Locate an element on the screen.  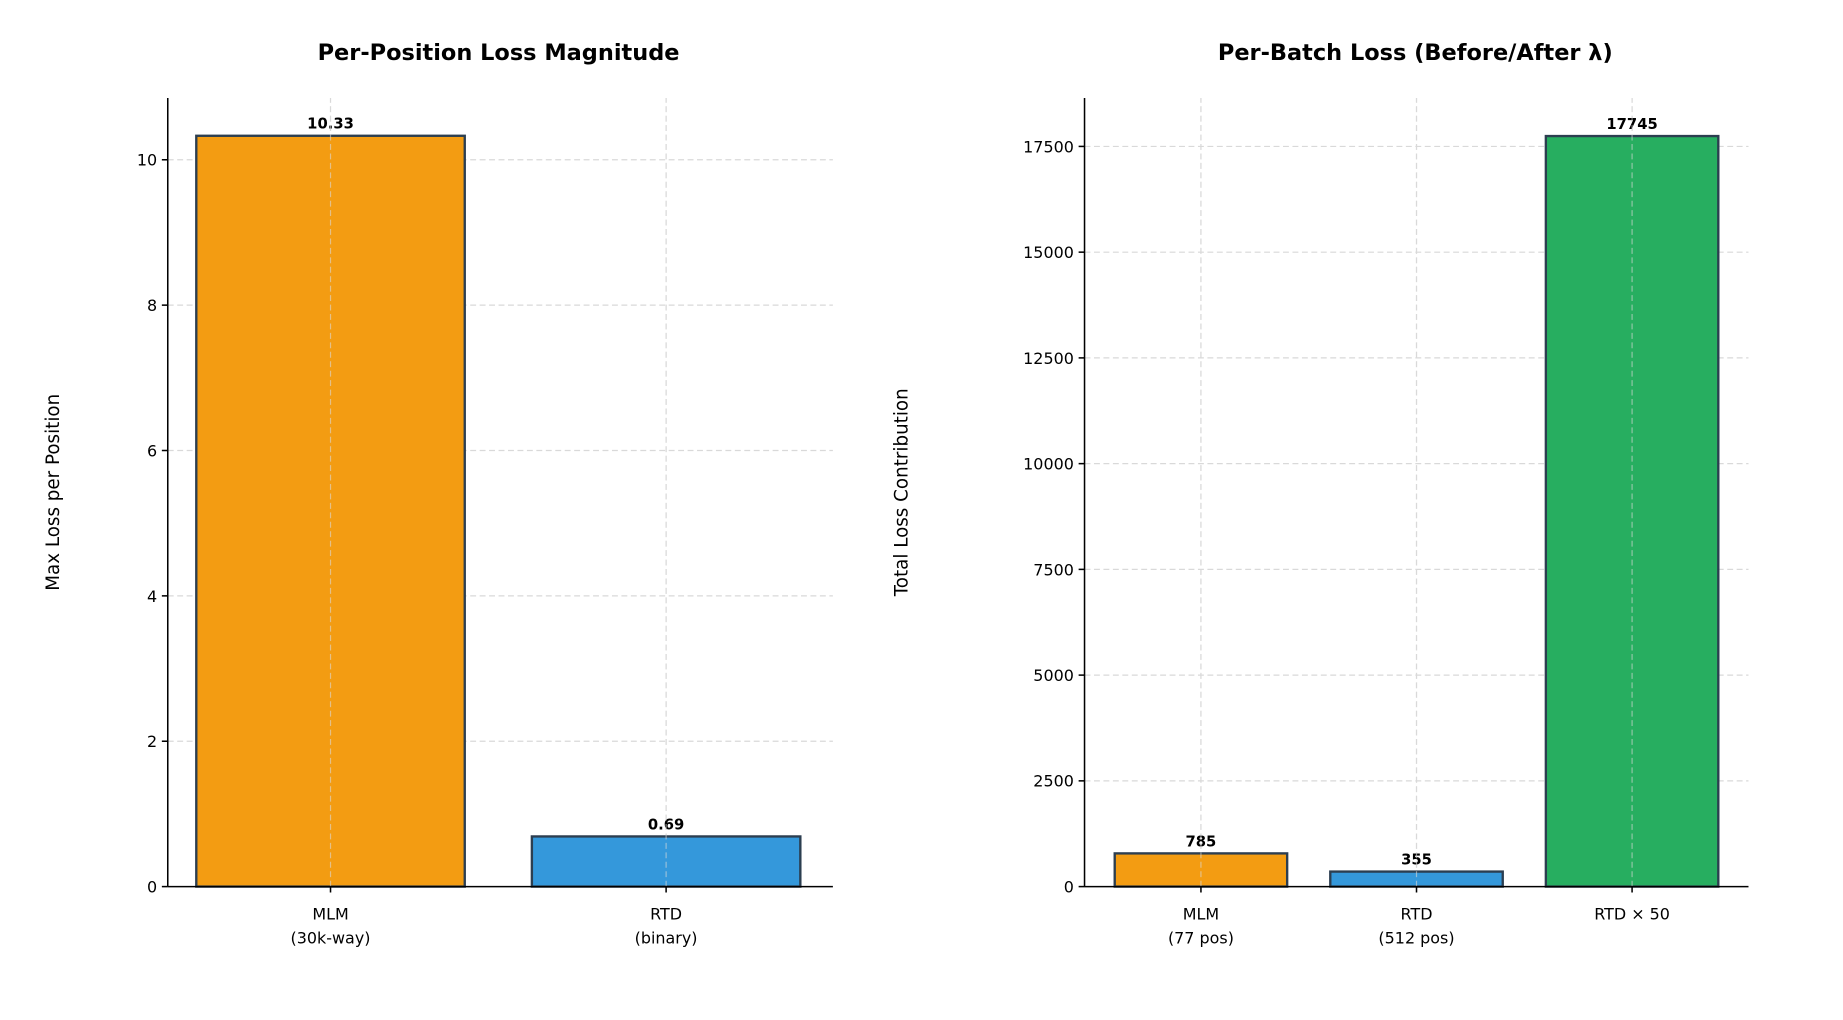
y-tick-label: 4 is located at coordinates (152, 596).